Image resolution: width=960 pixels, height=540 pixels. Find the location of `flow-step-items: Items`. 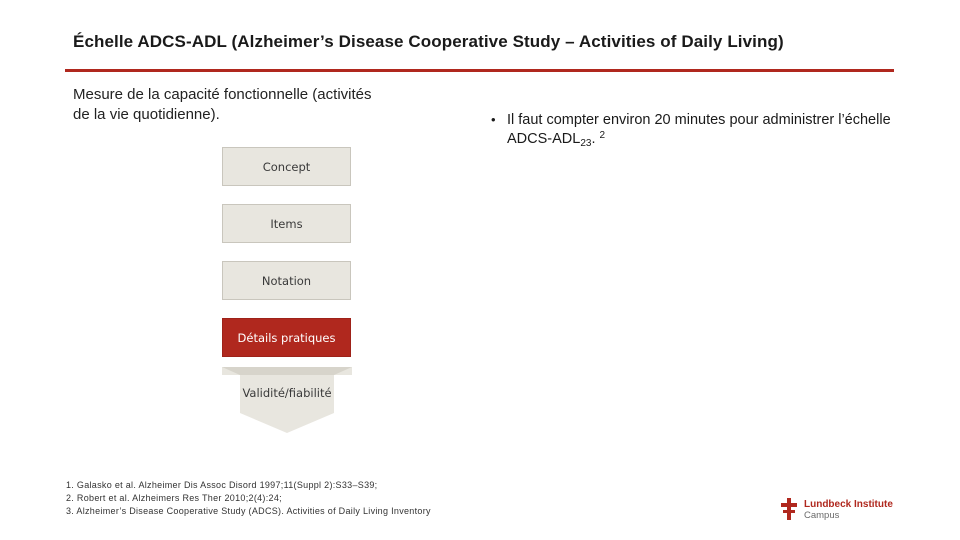

flow-step-items: Items is located at coordinates (286, 223).